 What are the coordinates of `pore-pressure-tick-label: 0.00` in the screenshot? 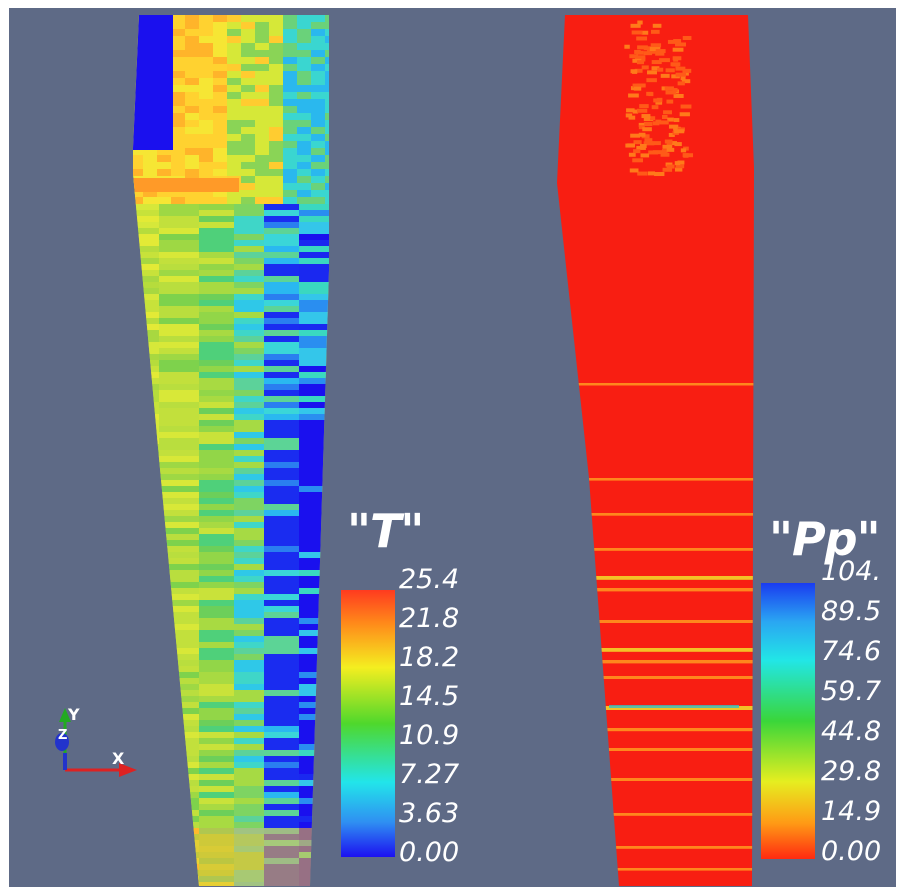 It's located at (851, 851).